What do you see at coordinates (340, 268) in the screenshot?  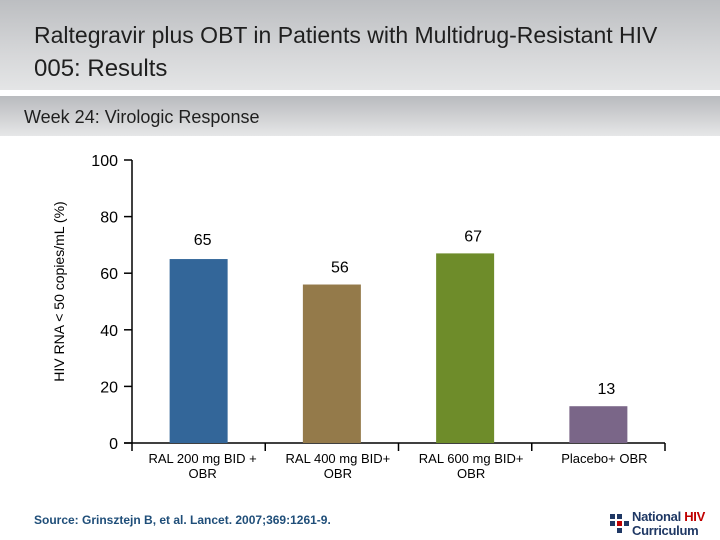 I see `bar-value-label: 56` at bounding box center [340, 268].